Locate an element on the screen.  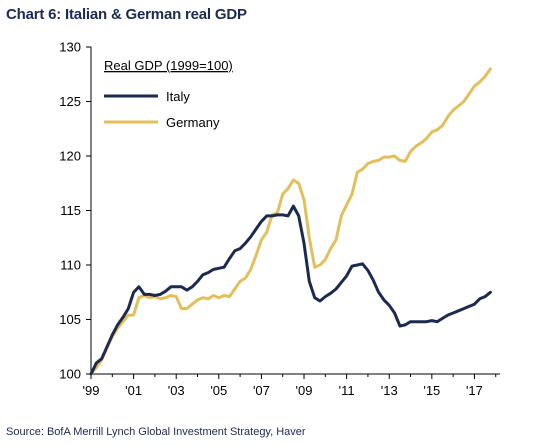
x-tick-label: '17 is located at coordinates (474, 390).